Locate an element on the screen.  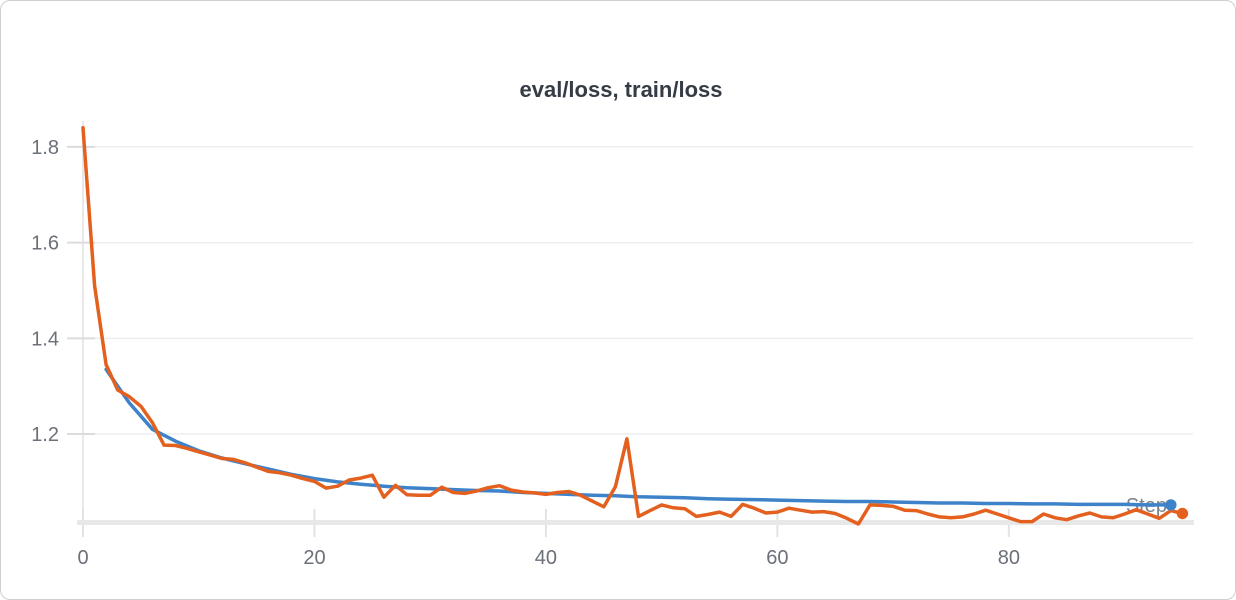
y-tick-label: 1.6 is located at coordinates (45, 244).